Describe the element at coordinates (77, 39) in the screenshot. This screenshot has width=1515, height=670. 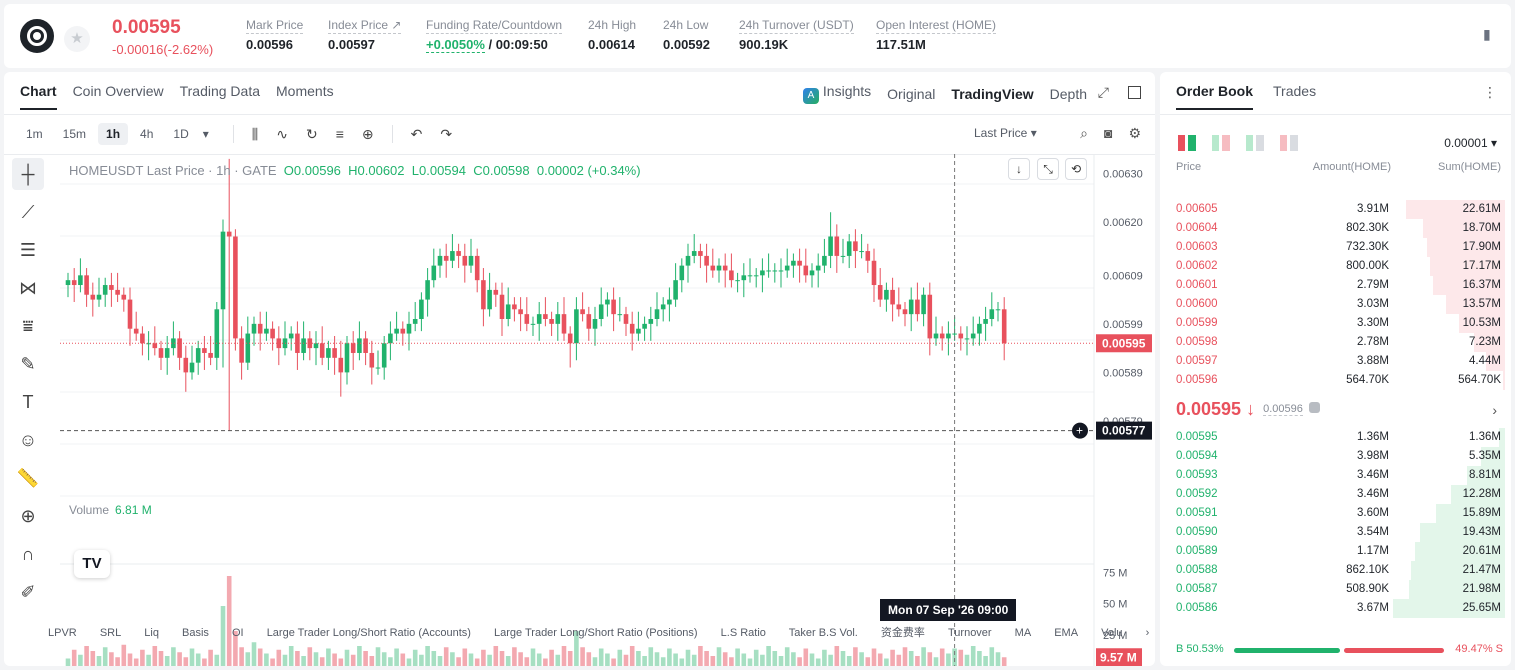
I see `favorite-star-icon: ★` at that location.